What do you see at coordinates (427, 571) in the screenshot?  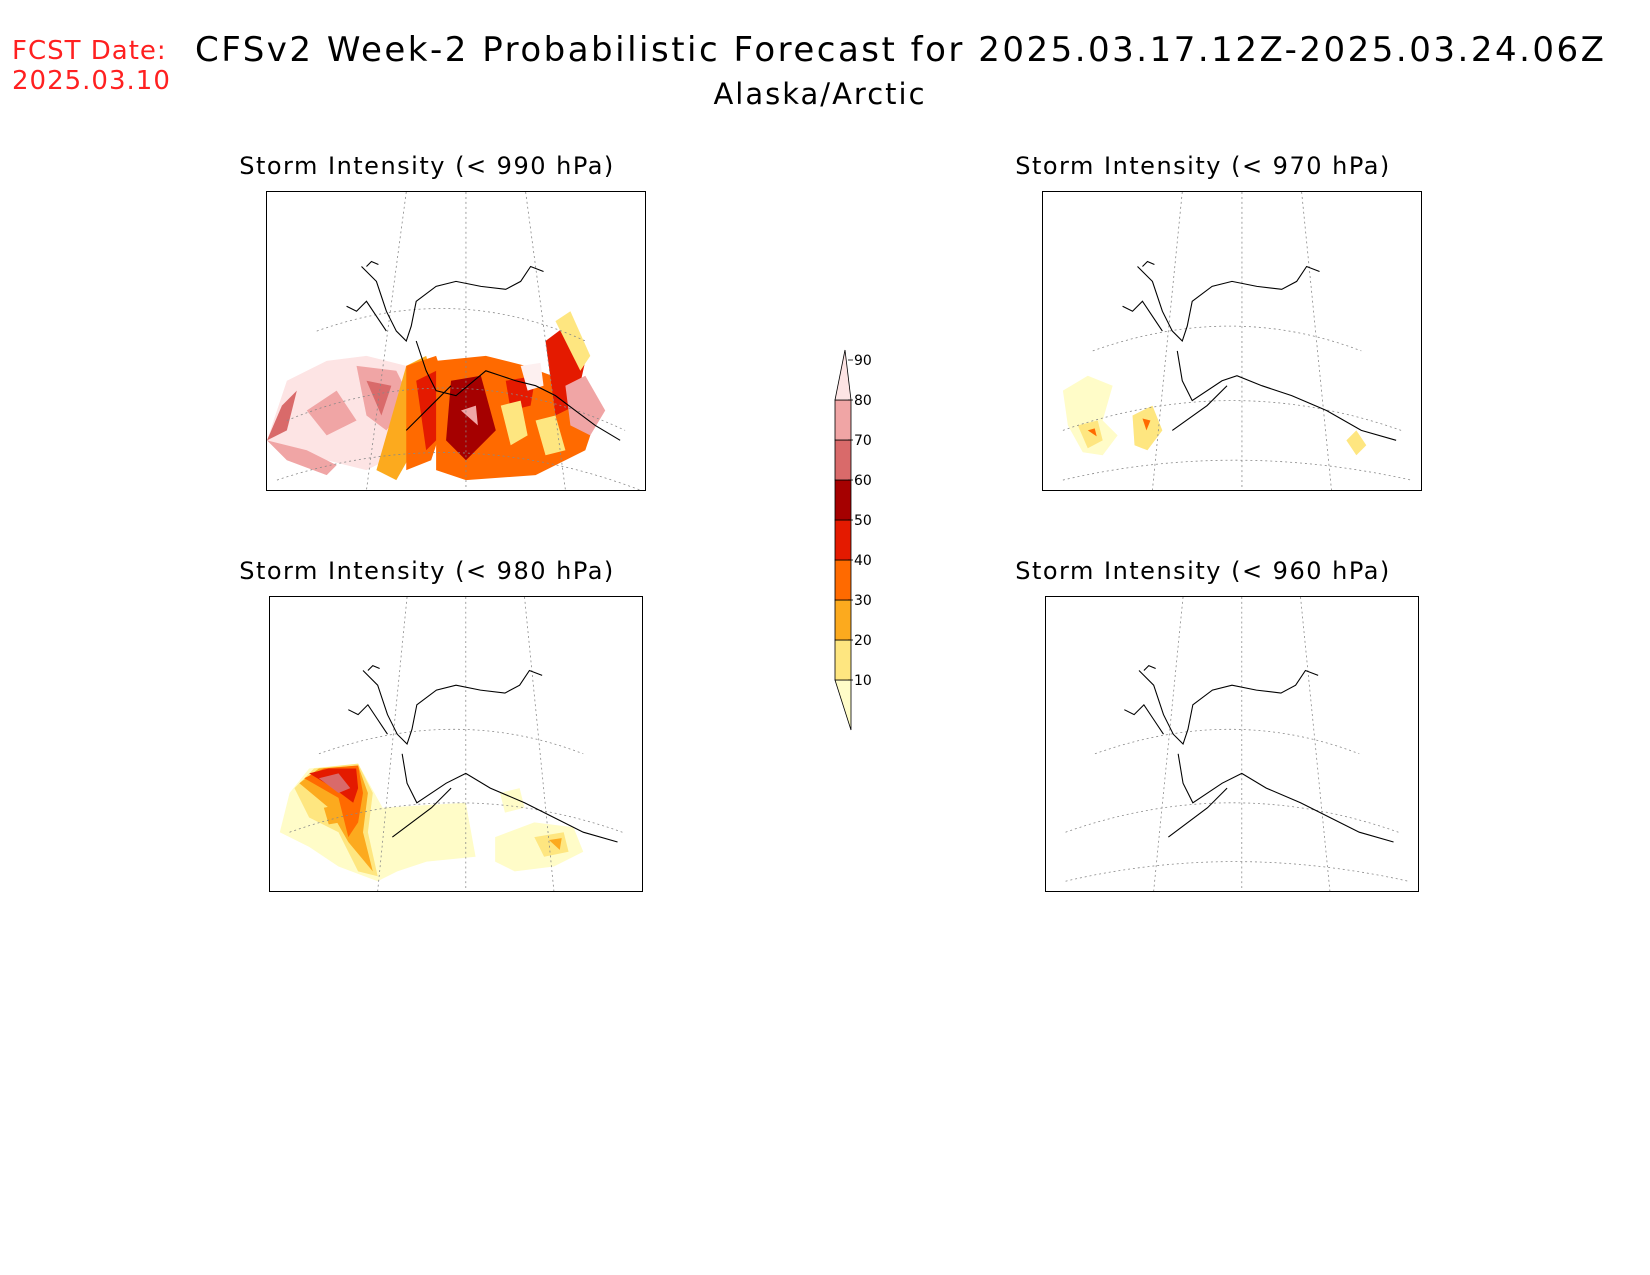 I see `panel-title-980: Storm Intensity (< 980 hPa)` at bounding box center [427, 571].